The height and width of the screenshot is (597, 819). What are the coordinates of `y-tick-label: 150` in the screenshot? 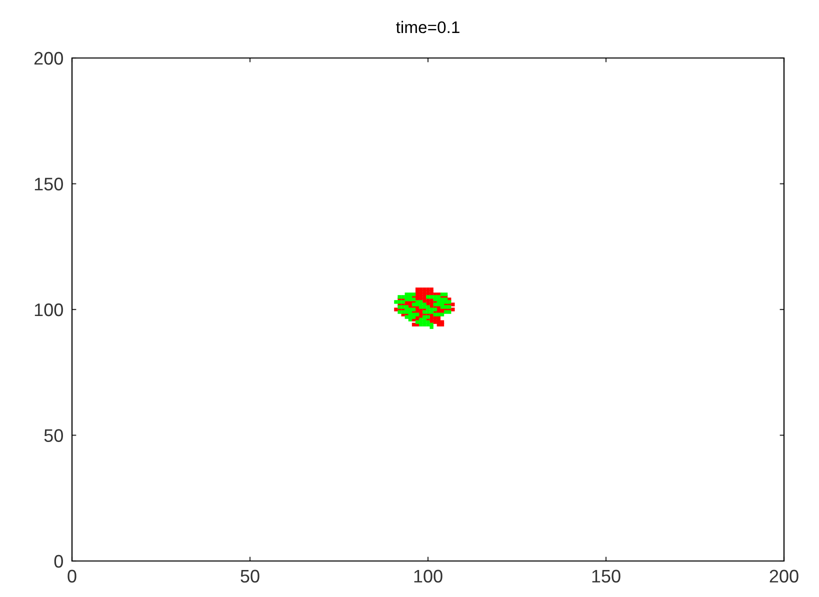 It's located at (48, 184).